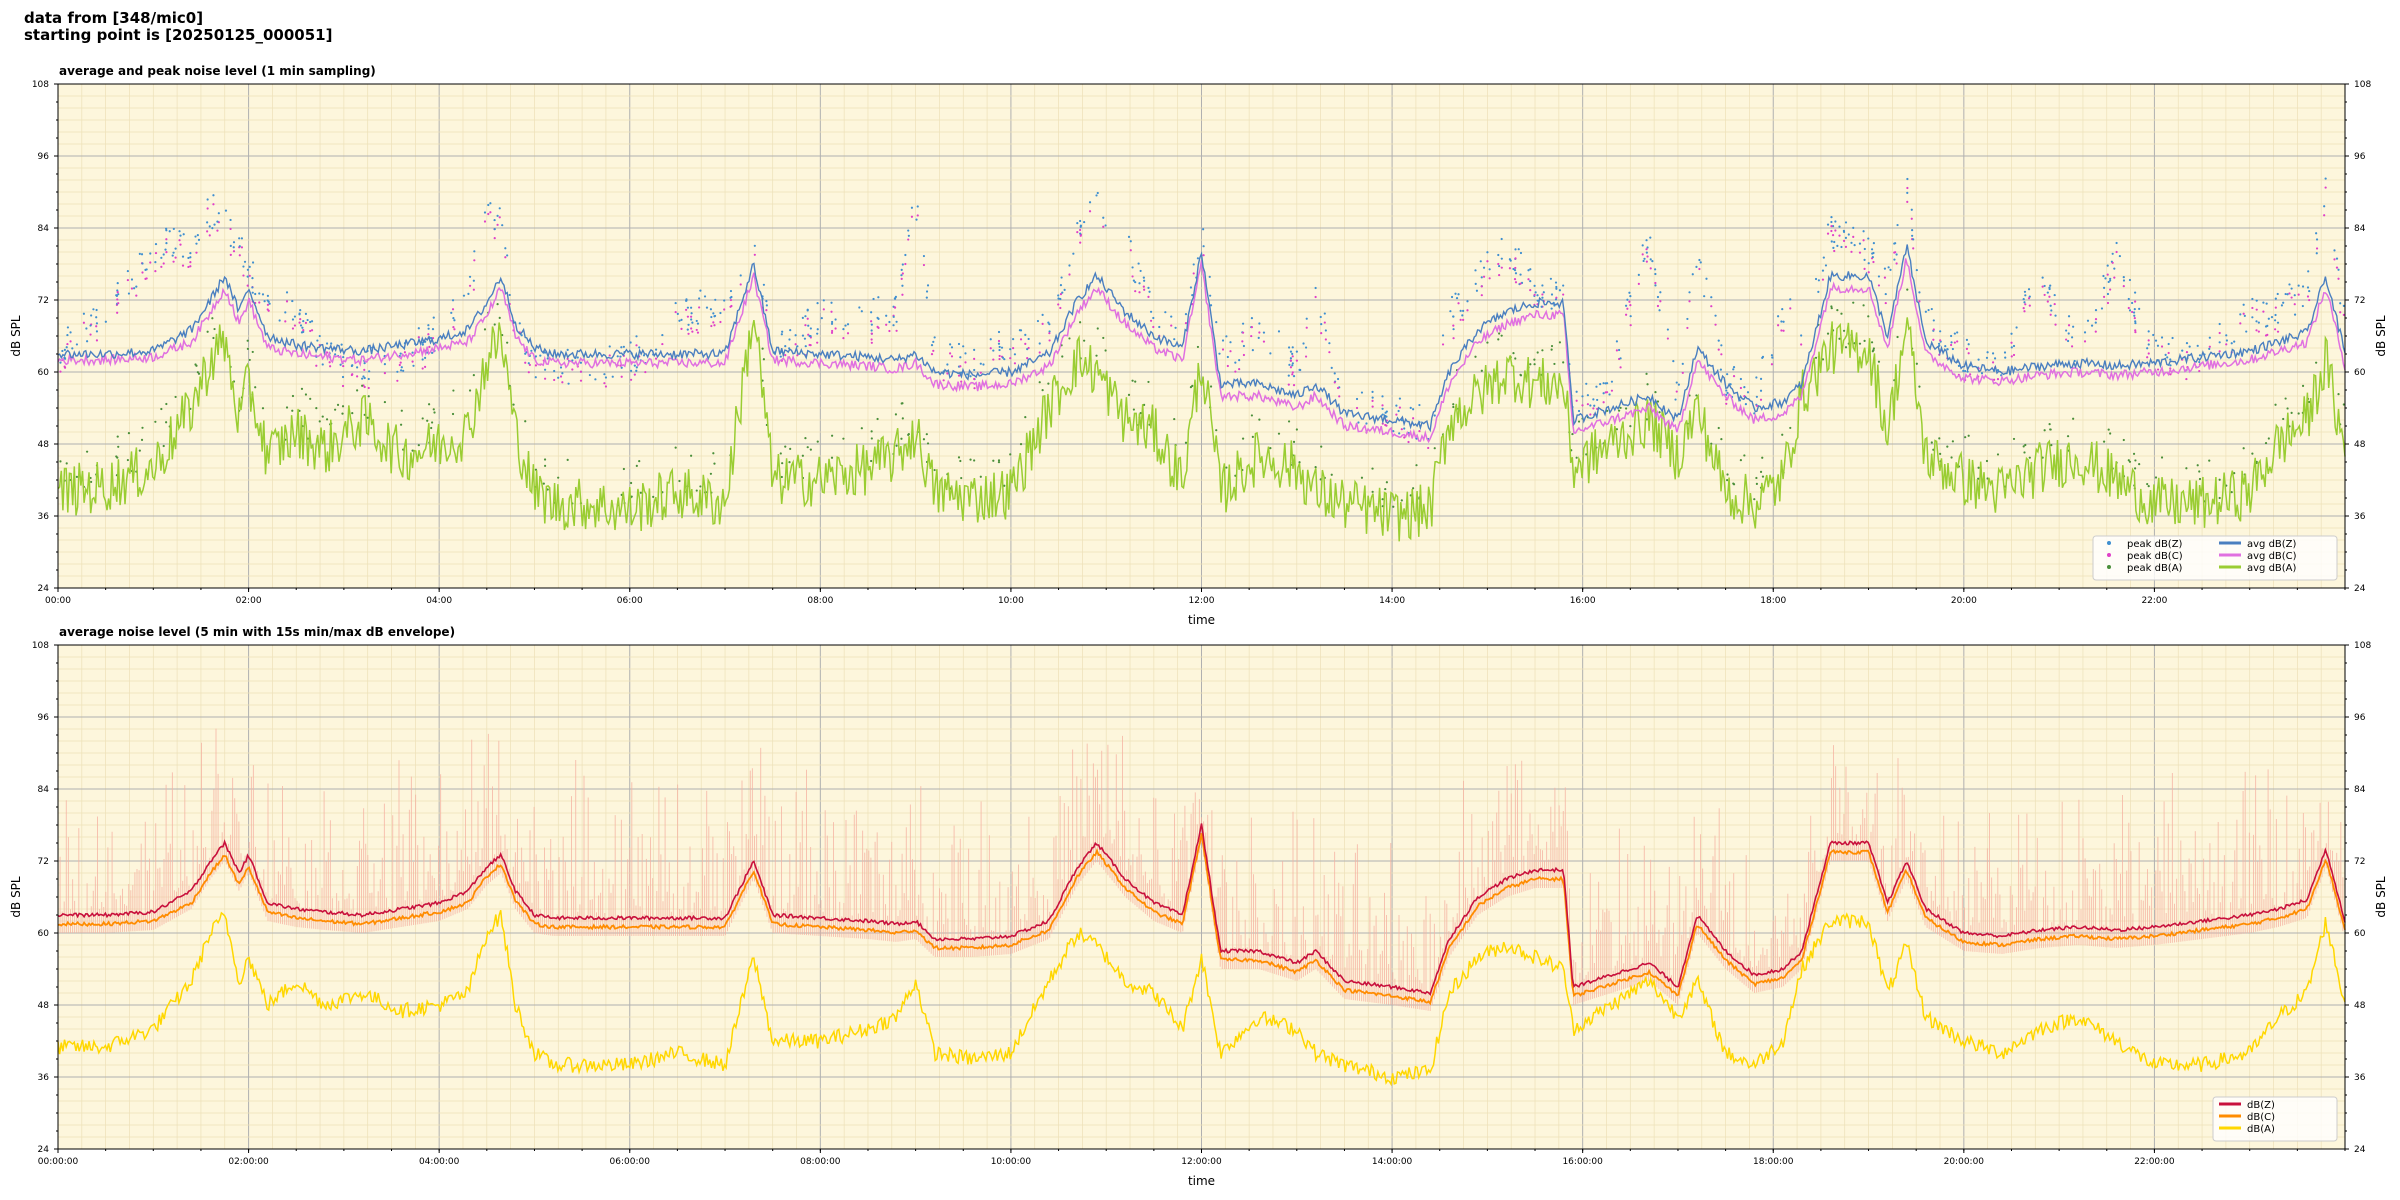 The height and width of the screenshot is (1200, 2400). What do you see at coordinates (1392, 1162) in the screenshot?
I see `x-tick-label: 14:00:00` at bounding box center [1392, 1162].